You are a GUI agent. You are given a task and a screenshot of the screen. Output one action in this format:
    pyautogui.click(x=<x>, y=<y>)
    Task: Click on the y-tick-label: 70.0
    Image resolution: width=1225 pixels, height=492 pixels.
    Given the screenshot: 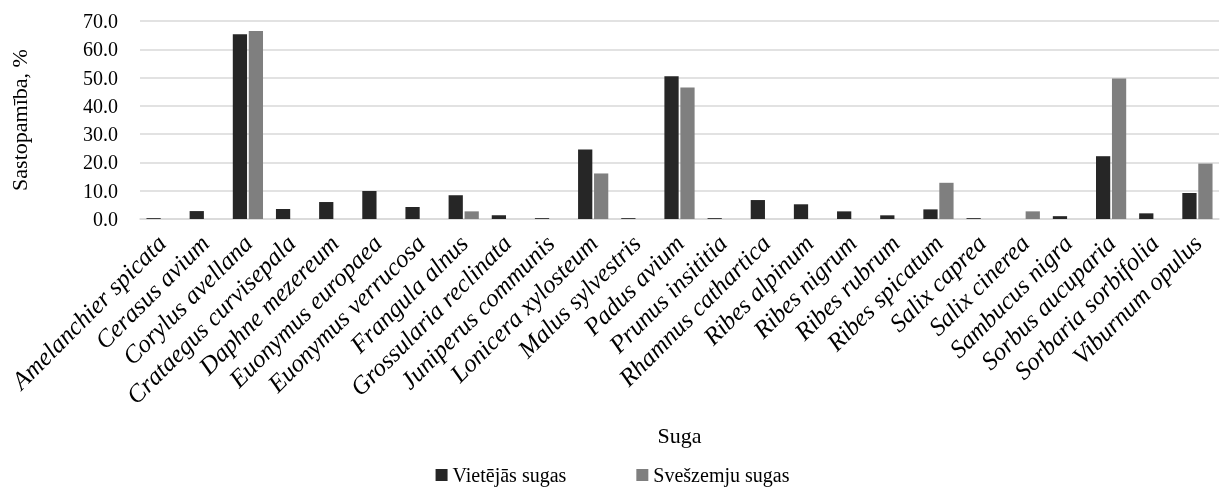 What is the action you would take?
    pyautogui.click(x=100, y=21)
    